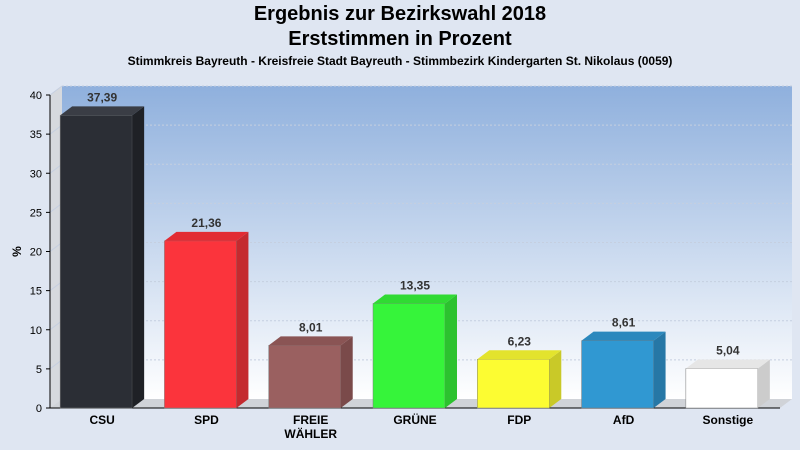  What do you see at coordinates (101, 420) in the screenshot?
I see `x-tick-label: CSU` at bounding box center [101, 420].